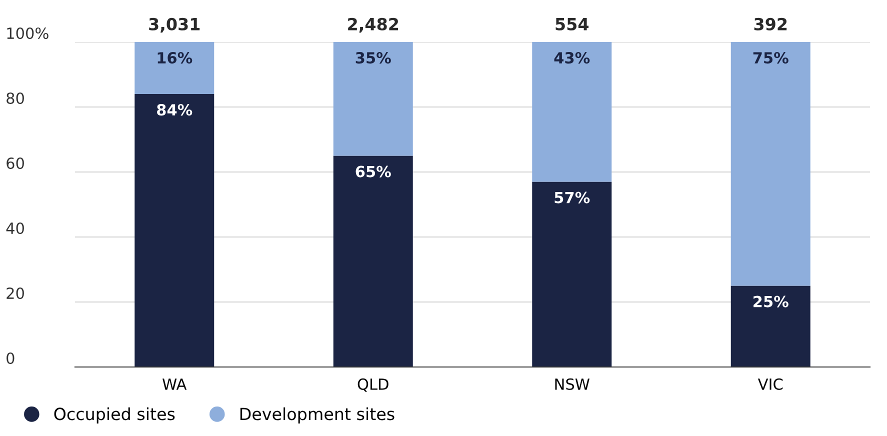 The width and height of the screenshot is (887, 436). Describe the element at coordinates (572, 198) in the screenshot. I see `data-label: 57%` at that location.